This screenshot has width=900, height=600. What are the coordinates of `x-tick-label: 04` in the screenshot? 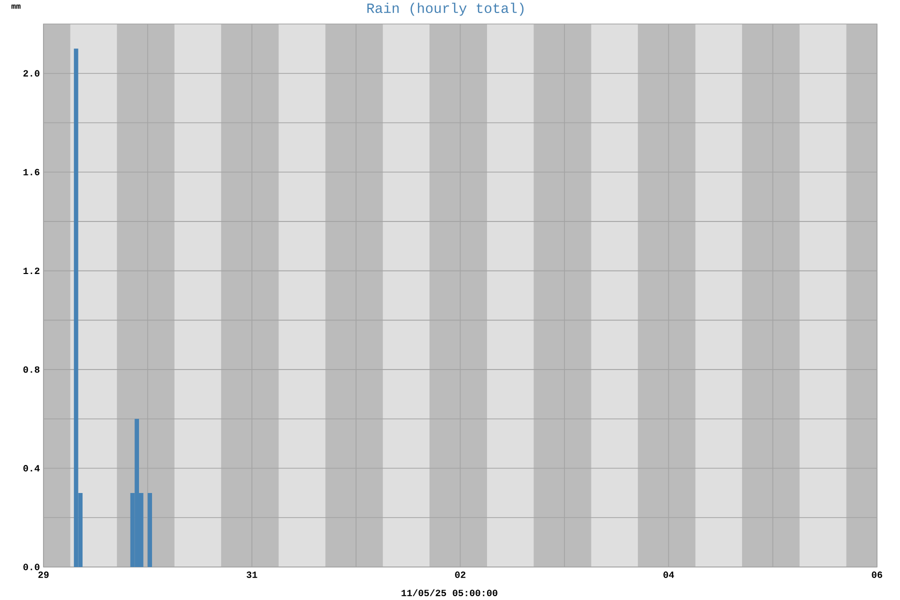 It's located at (668, 575).